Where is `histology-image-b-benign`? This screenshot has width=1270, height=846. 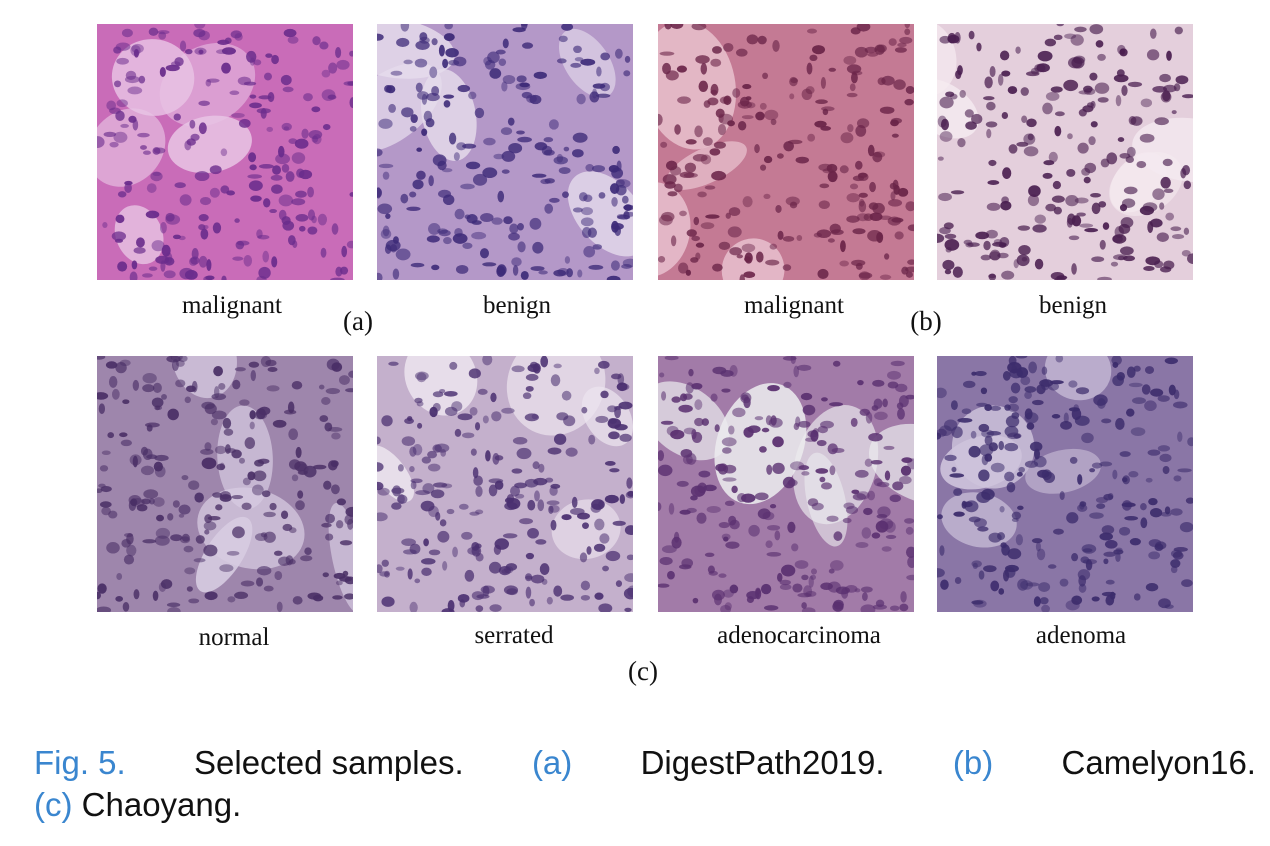 histology-image-b-benign is located at coordinates (1065, 152).